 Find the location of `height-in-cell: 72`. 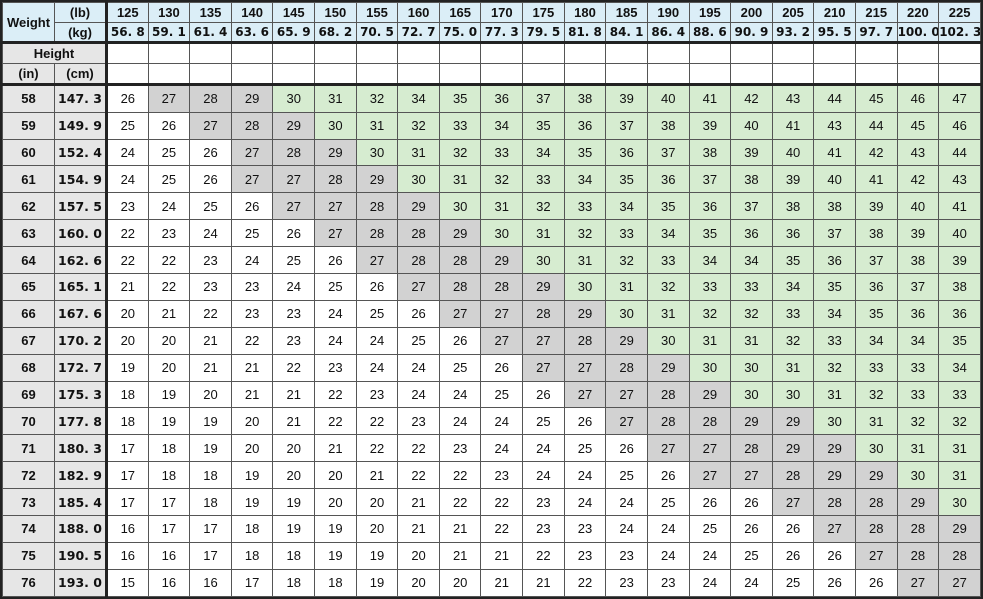

height-in-cell: 72 is located at coordinates (28, 475).